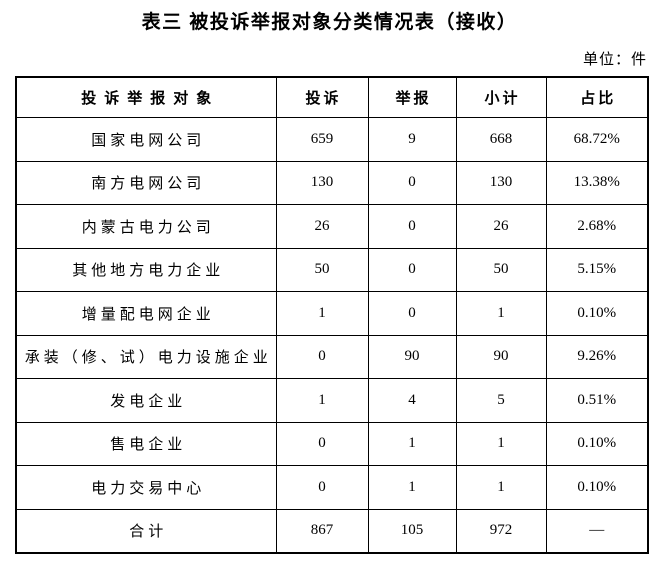 This screenshot has height=580, width=659. What do you see at coordinates (597, 97) in the screenshot?
I see `header-share: 占比` at bounding box center [597, 97].